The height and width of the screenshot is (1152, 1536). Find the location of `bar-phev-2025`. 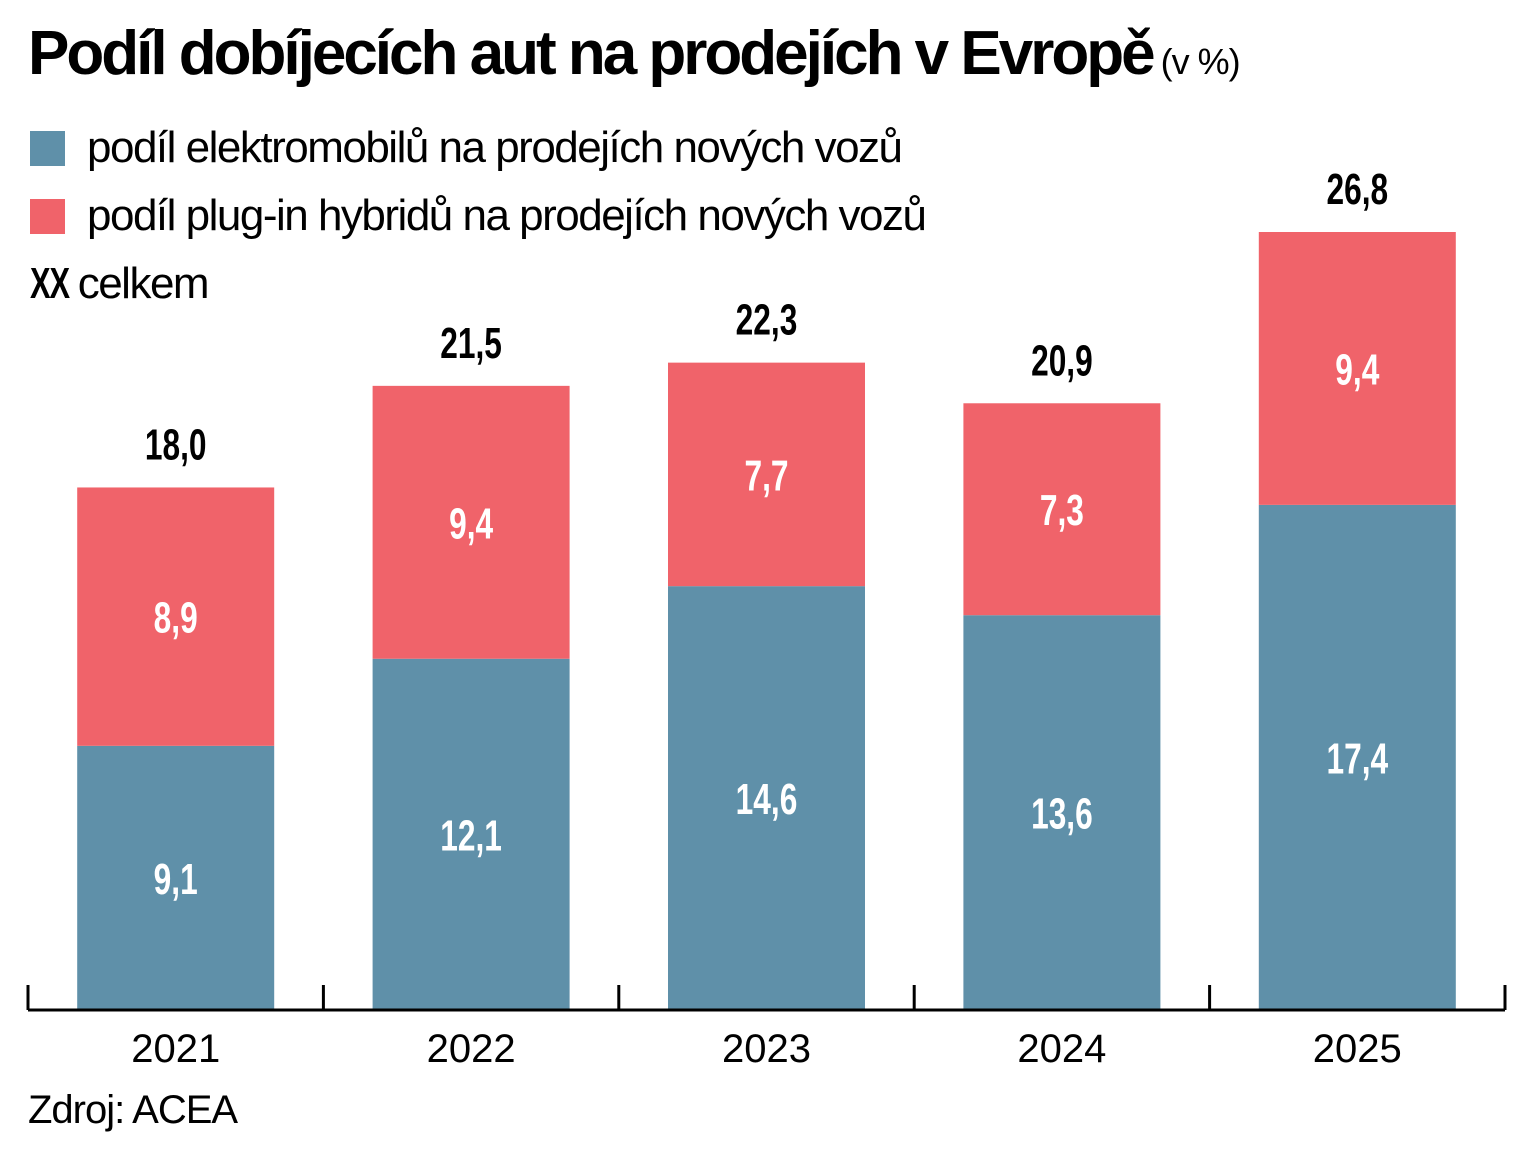

bar-phev-2025 is located at coordinates (1357, 368).